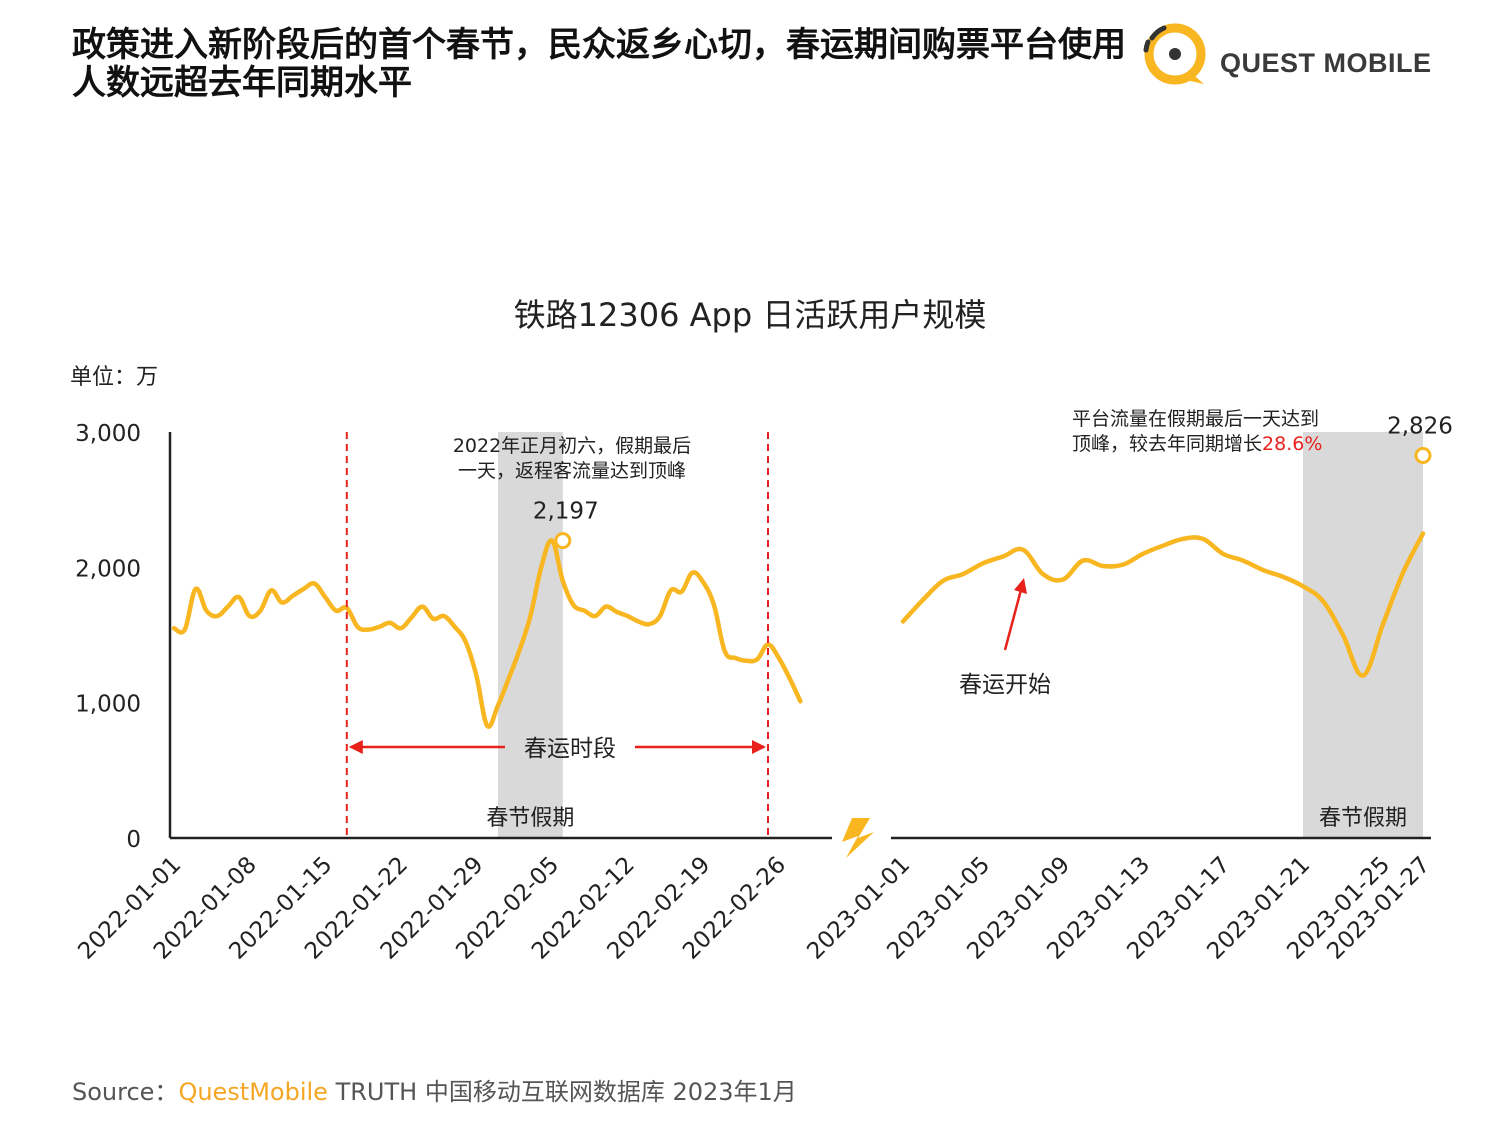  Describe the element at coordinates (108, 705) in the screenshot. I see `y-tick-label: 1,000` at that location.